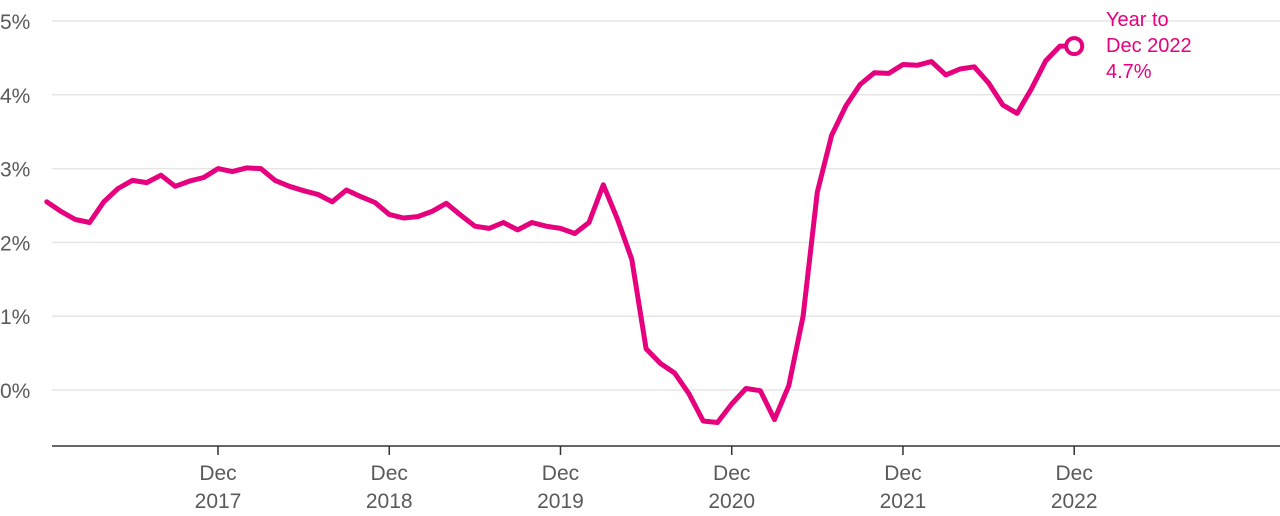 The height and width of the screenshot is (516, 1280). I want to click on x-tick-label-year: 2022, so click(1074, 501).